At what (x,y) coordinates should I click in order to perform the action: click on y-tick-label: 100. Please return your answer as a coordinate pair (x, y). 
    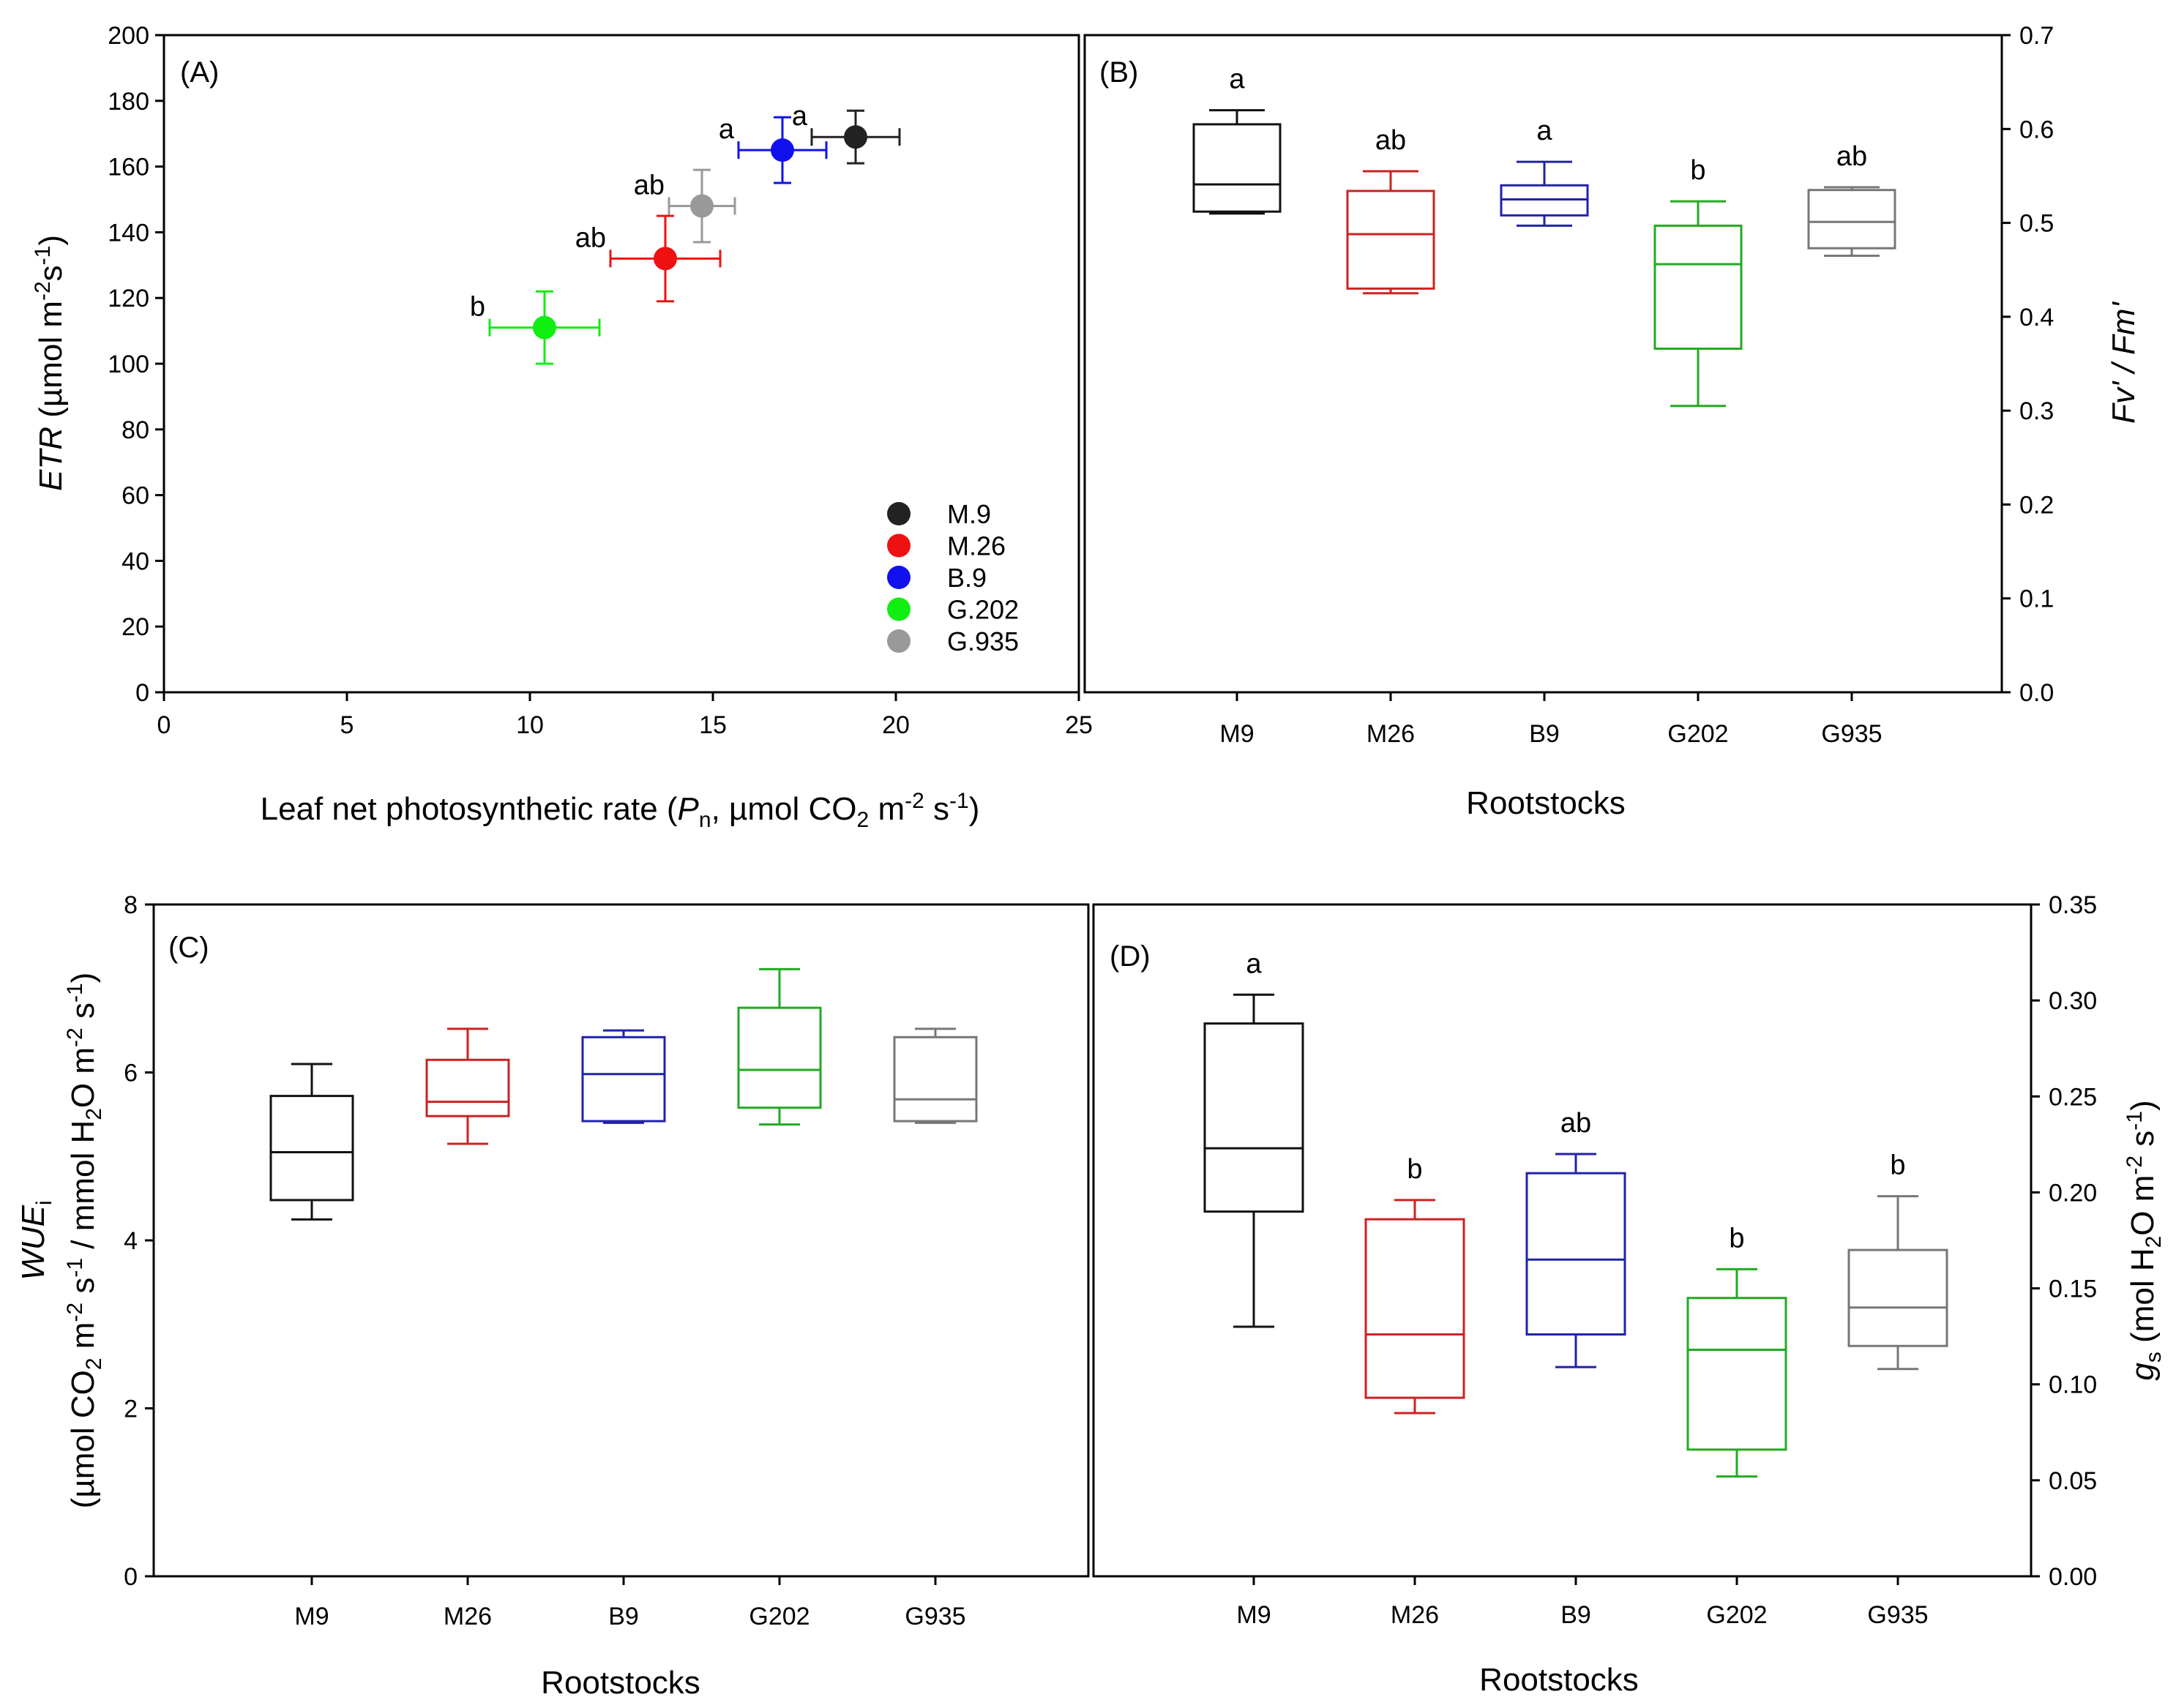
    Looking at the image, I should click on (128, 364).